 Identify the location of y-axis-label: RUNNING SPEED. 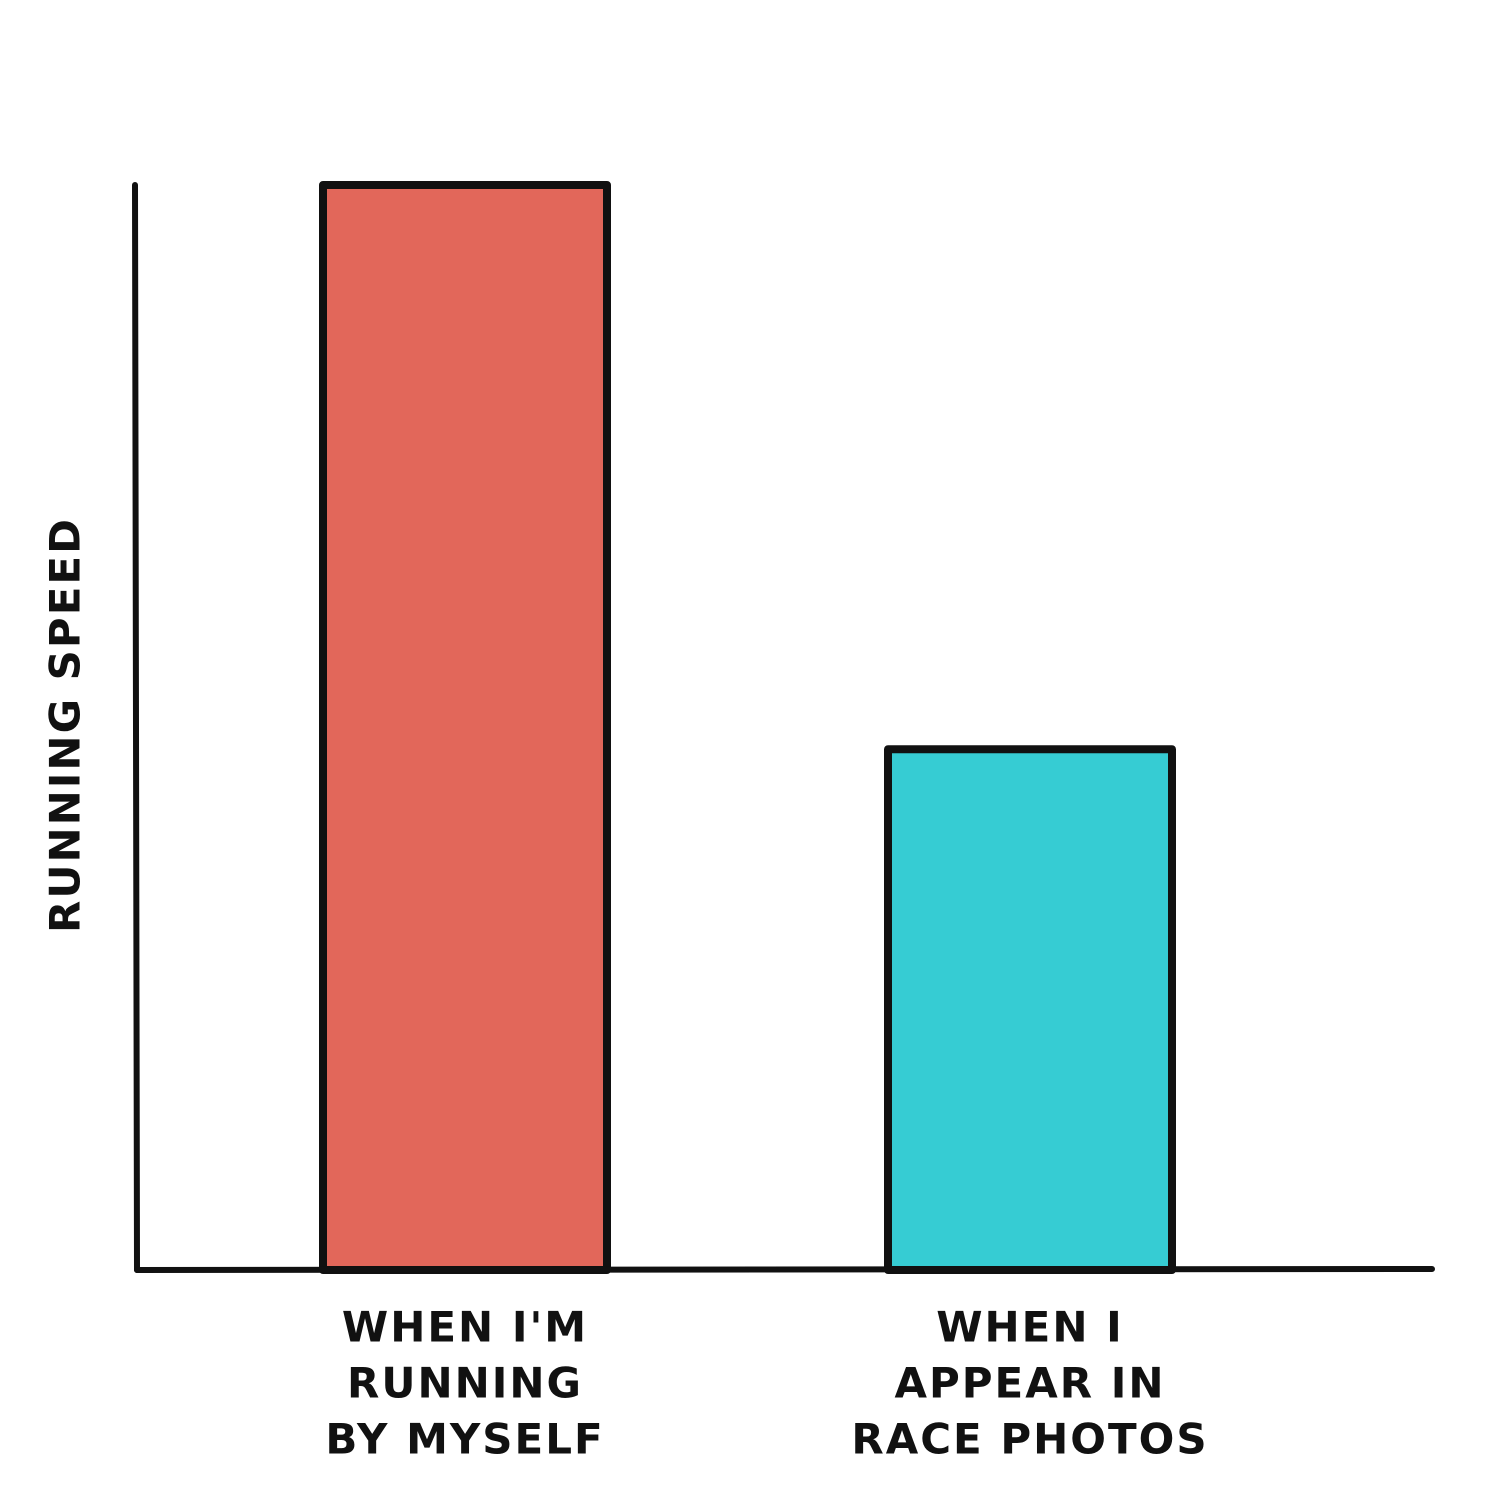
(65, 725).